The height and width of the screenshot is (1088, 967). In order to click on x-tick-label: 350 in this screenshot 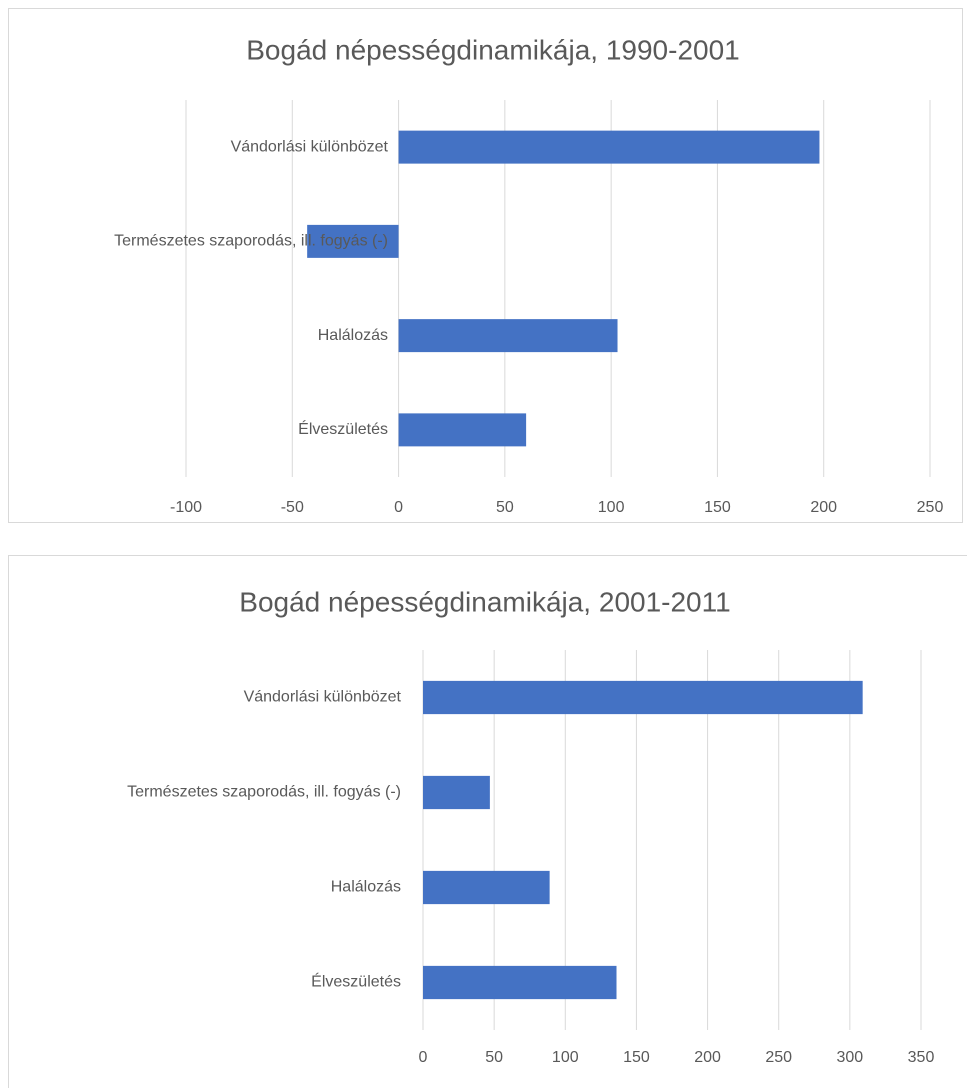, I will do `click(921, 1057)`.